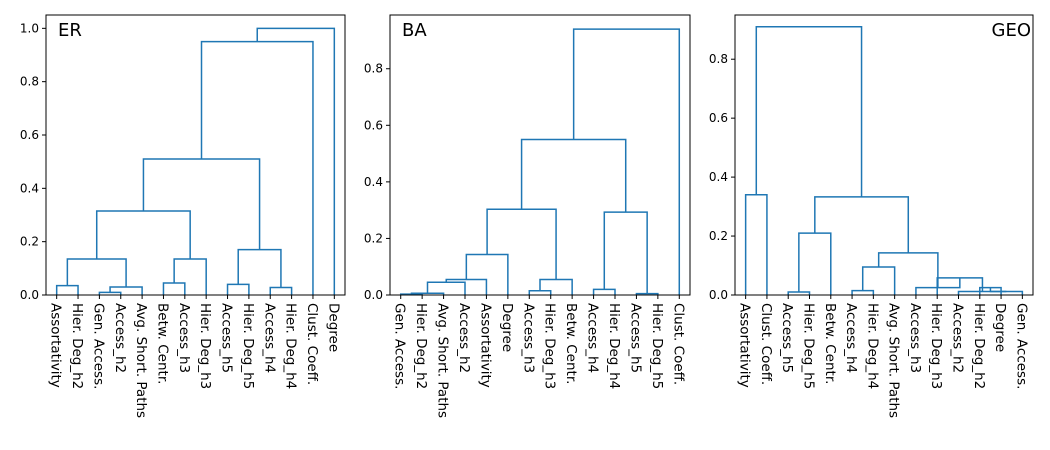 This screenshot has height=450, width=1050. Describe the element at coordinates (373, 295) in the screenshot. I see `panel-ba-ytick-label: 0.0` at that location.